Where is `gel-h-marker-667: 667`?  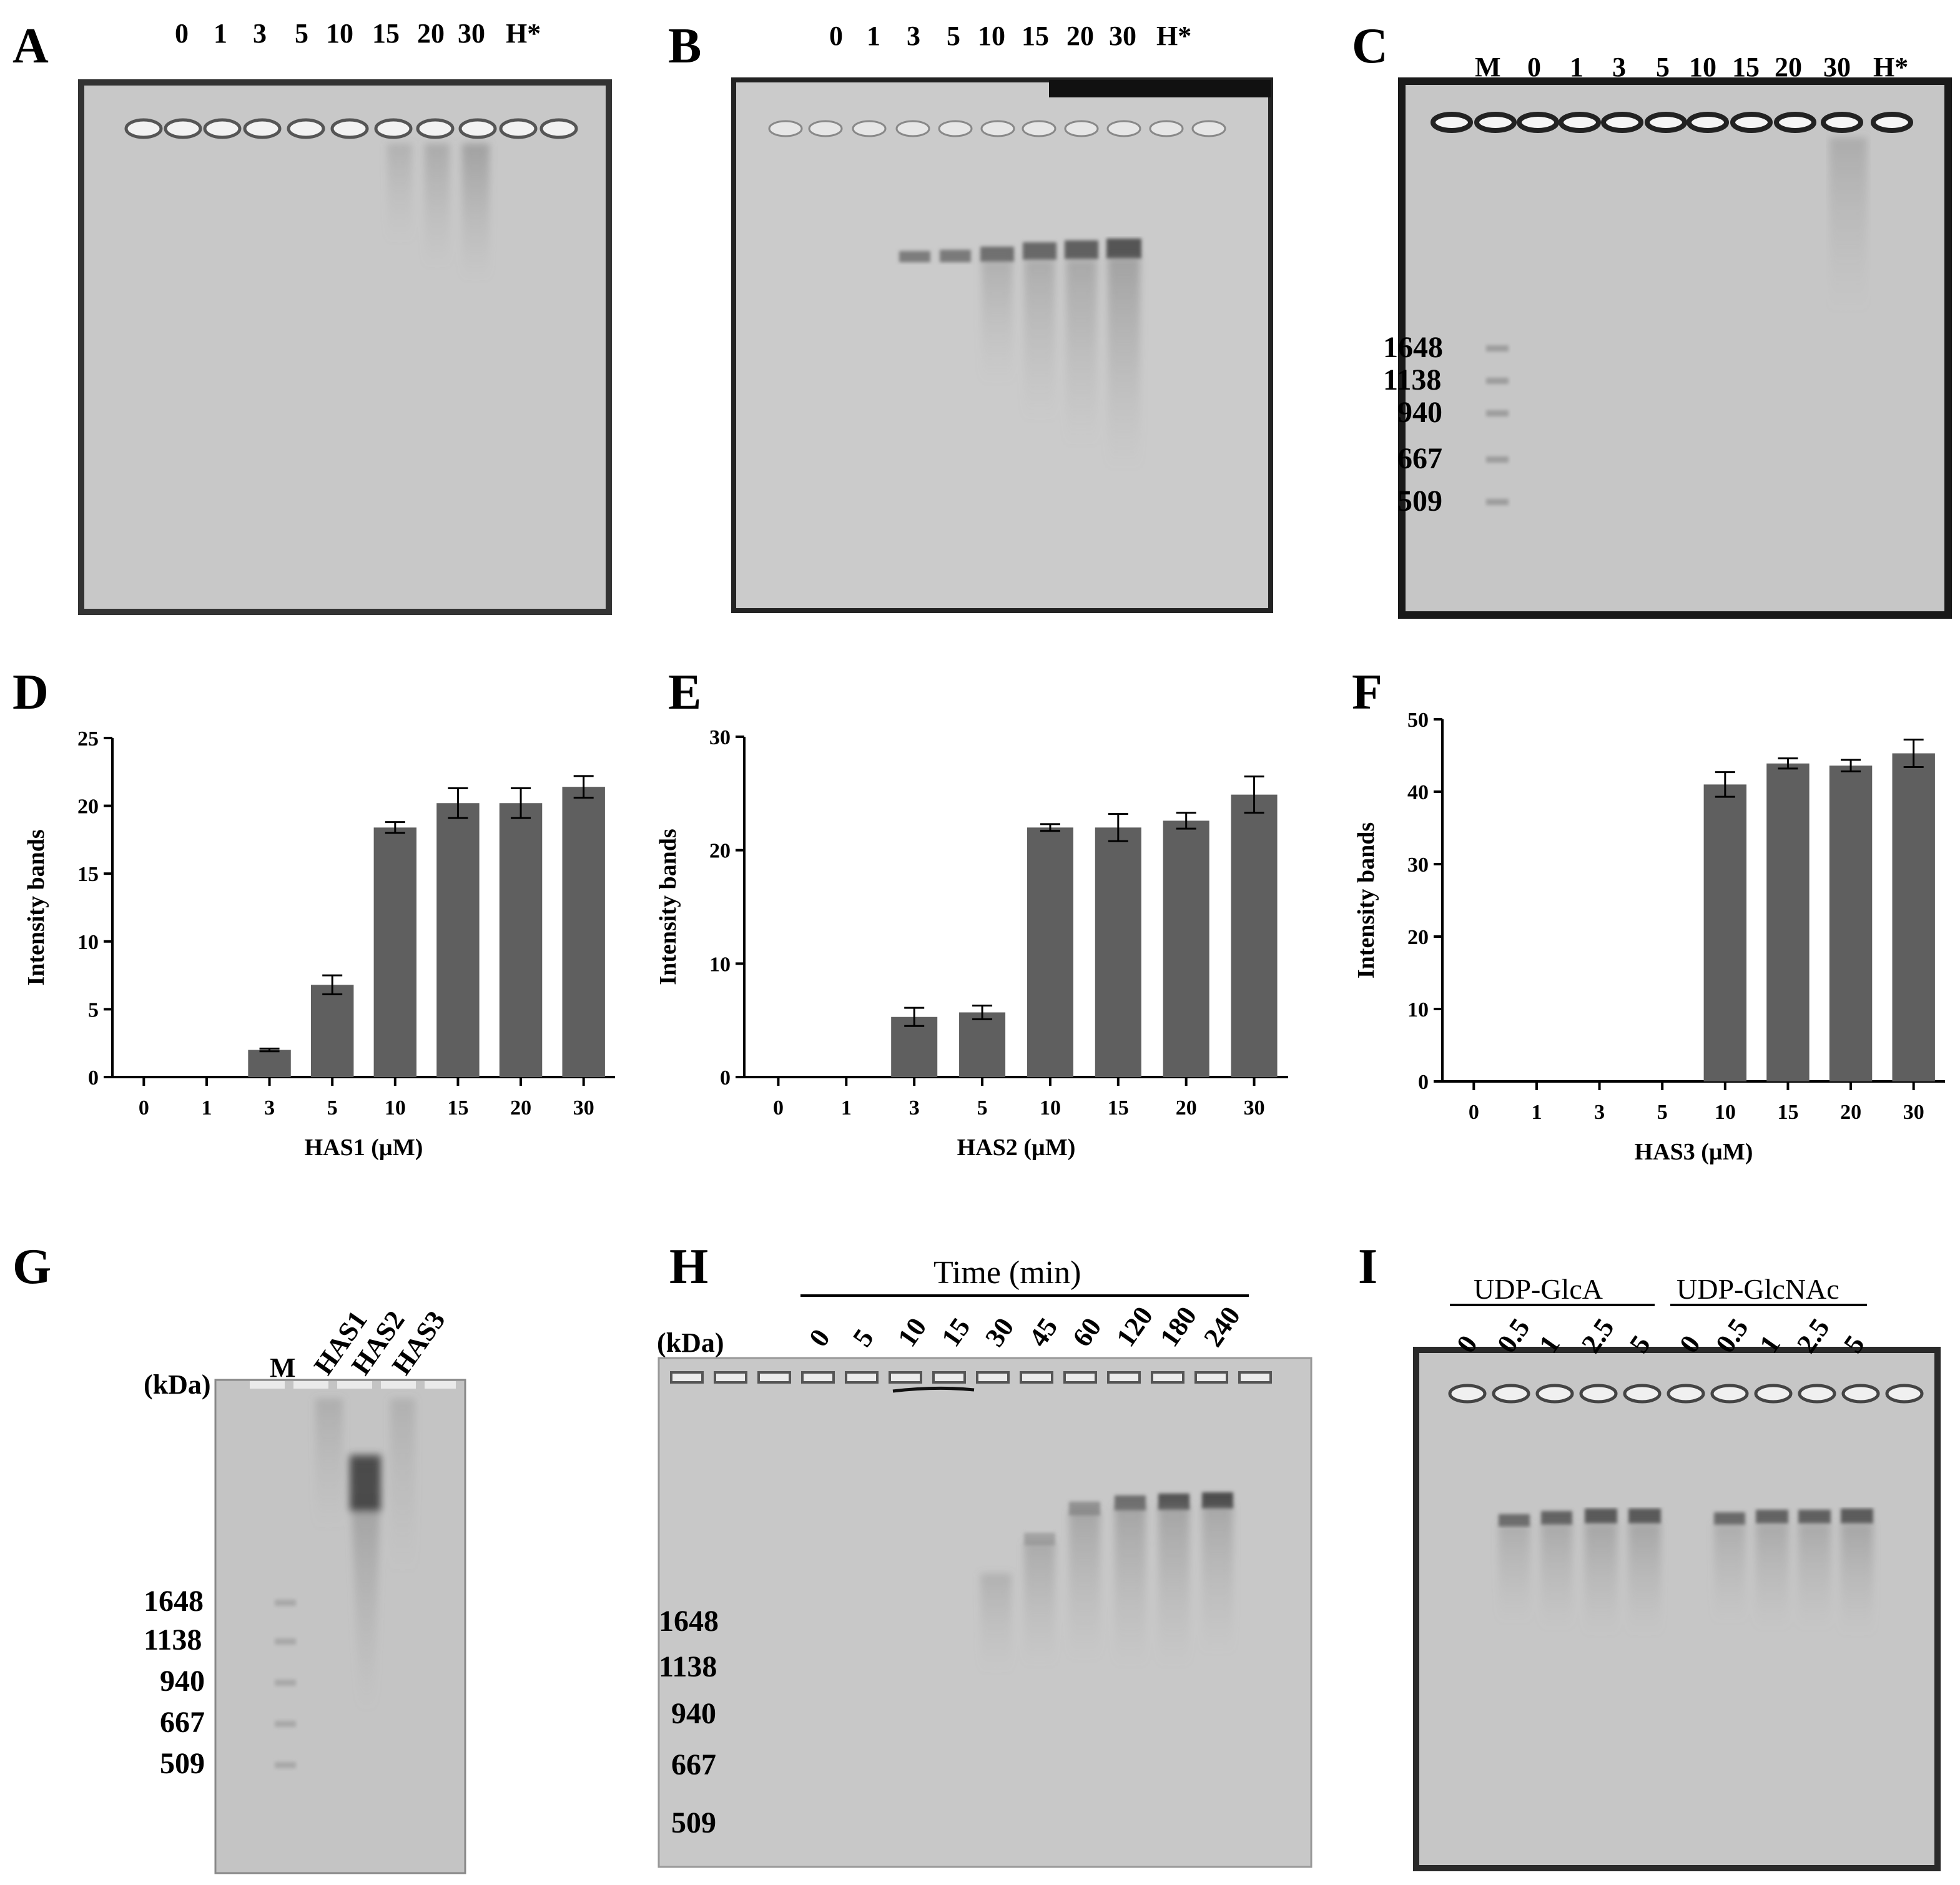
gel-h-marker-667: 667 is located at coordinates (693, 1765).